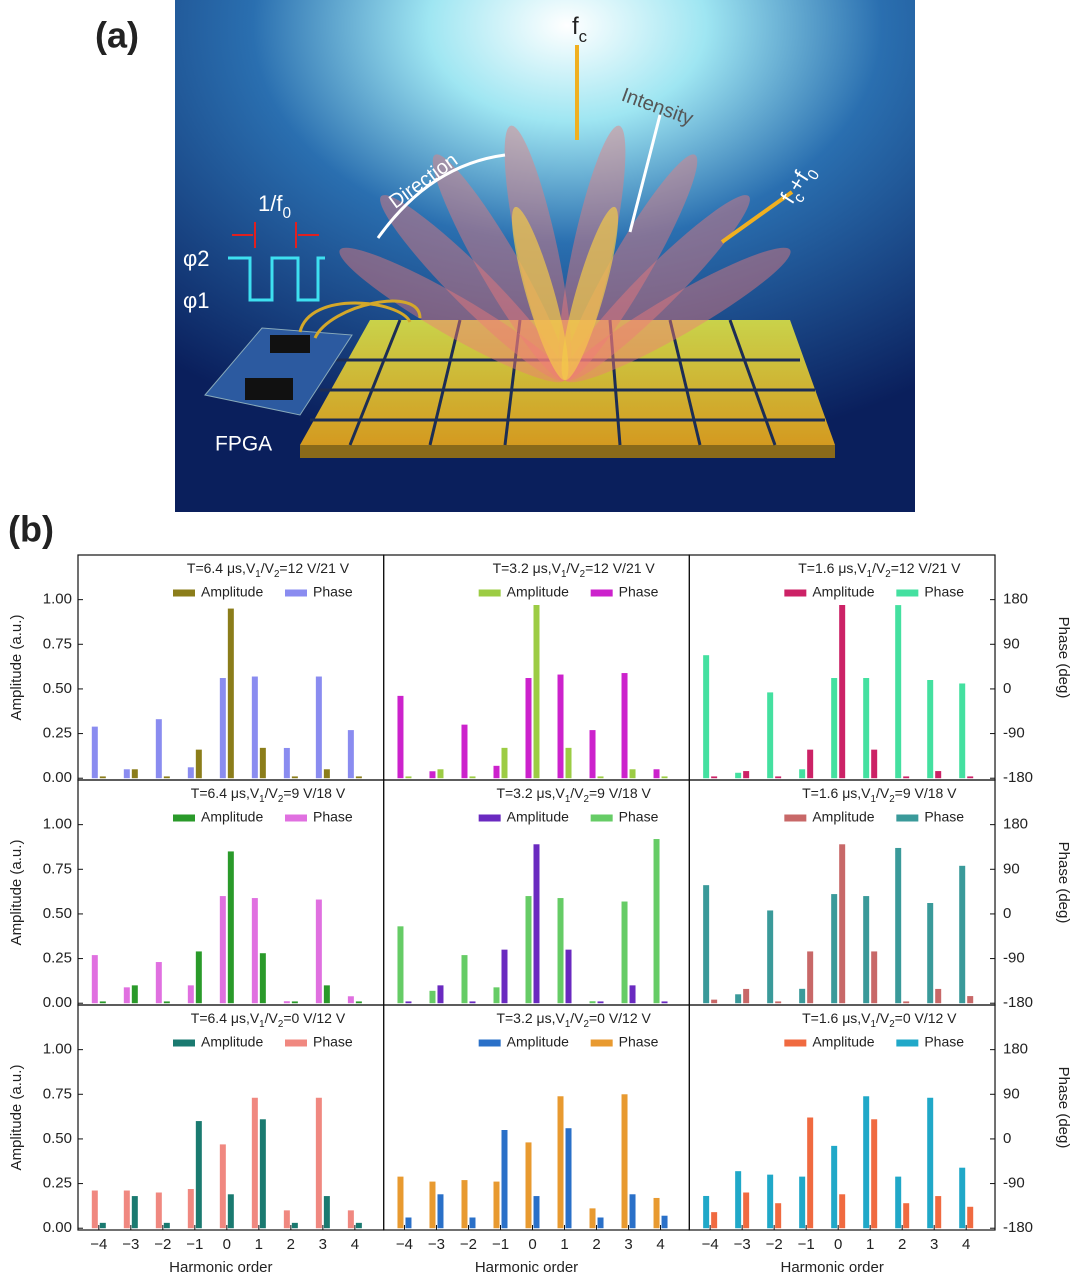 The image size is (1079, 1280). Describe the element at coordinates (879, 795) in the screenshot. I see `chart-title: T=1.6 μs,V1/V2=9 V/18 V` at that location.